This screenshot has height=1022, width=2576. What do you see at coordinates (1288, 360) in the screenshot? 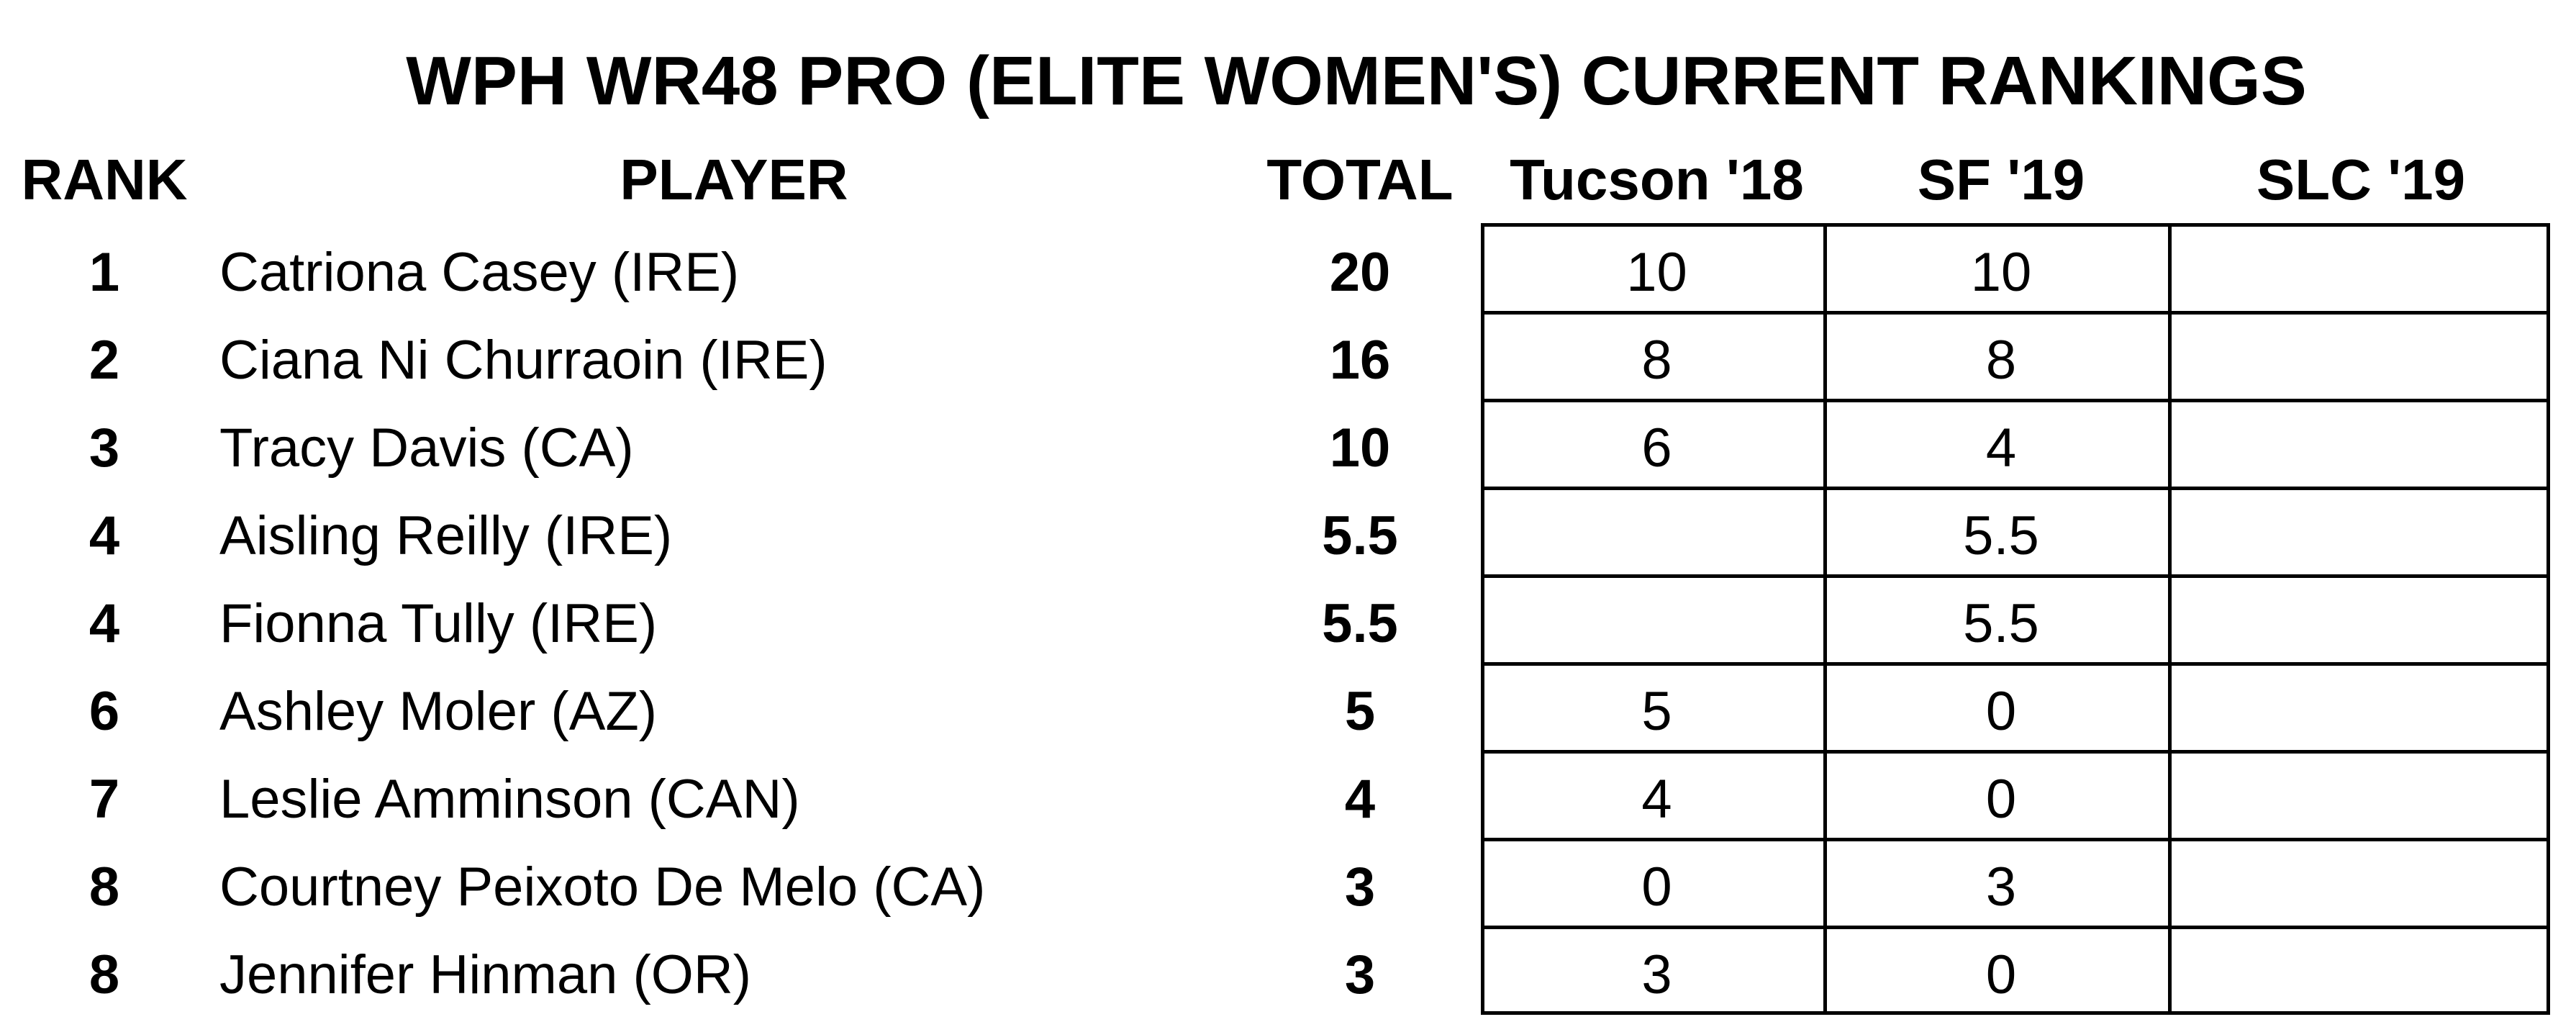
I see `ranking-row: 2 Ciana Ni Churraoin (IRE) 16 8 8` at bounding box center [1288, 360].